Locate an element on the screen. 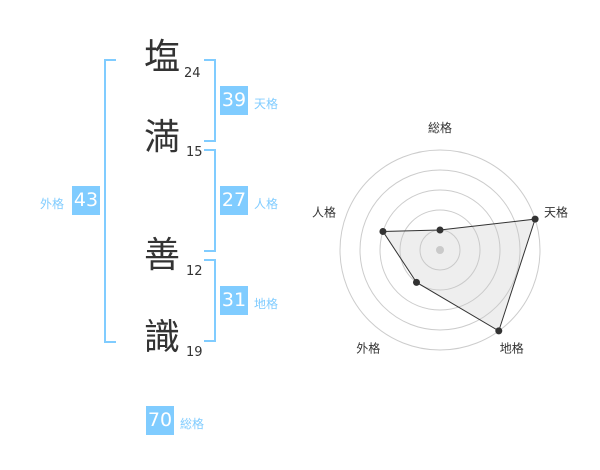  radar-axis-label: 人格 is located at coordinates (324, 211).